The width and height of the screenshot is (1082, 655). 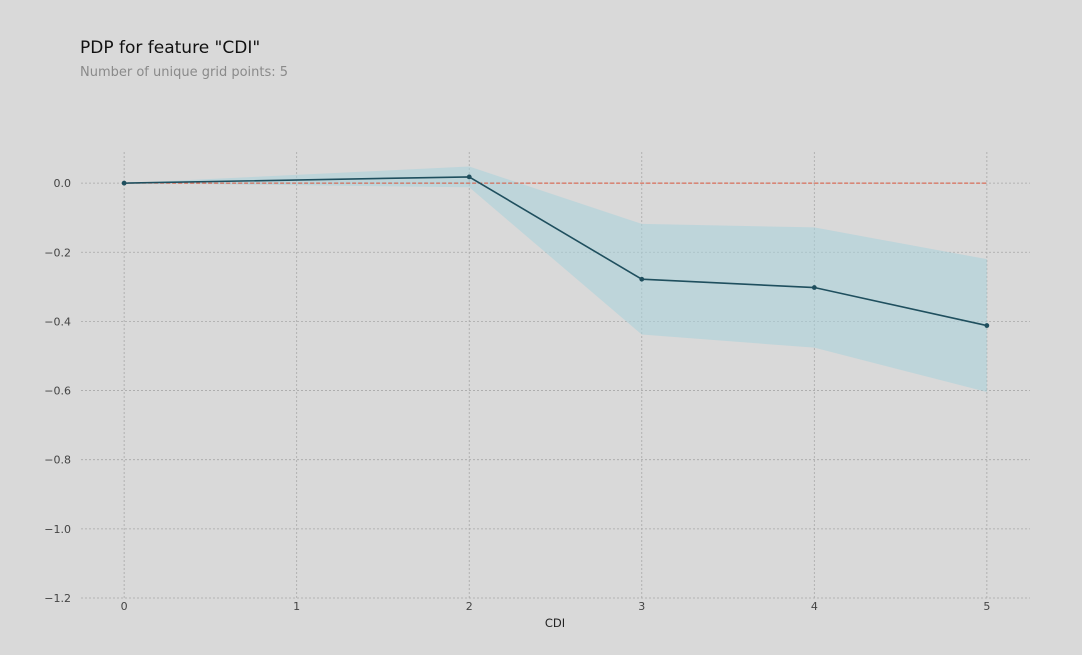 What do you see at coordinates (641, 606) in the screenshot?
I see `x-tick-label: 3` at bounding box center [641, 606].